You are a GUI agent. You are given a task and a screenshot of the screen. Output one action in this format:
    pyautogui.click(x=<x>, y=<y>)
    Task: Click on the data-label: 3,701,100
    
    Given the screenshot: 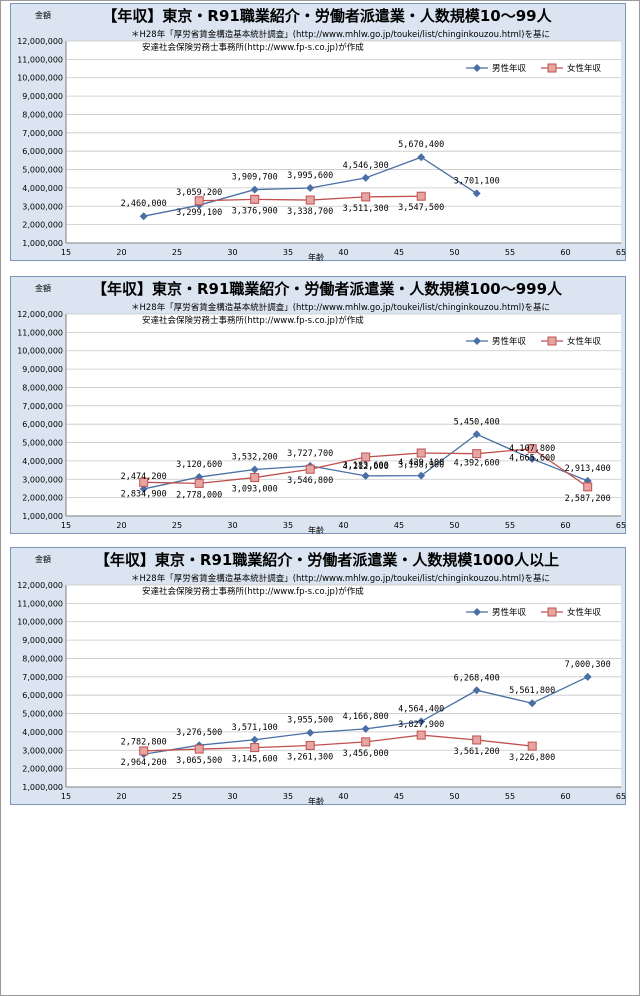 What is the action you would take?
    pyautogui.click(x=477, y=181)
    